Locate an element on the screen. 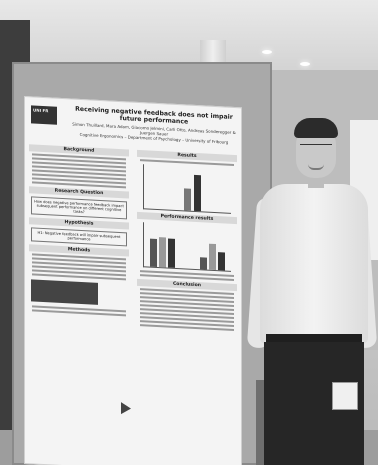  presenter-smile is located at coordinates (316, 167).